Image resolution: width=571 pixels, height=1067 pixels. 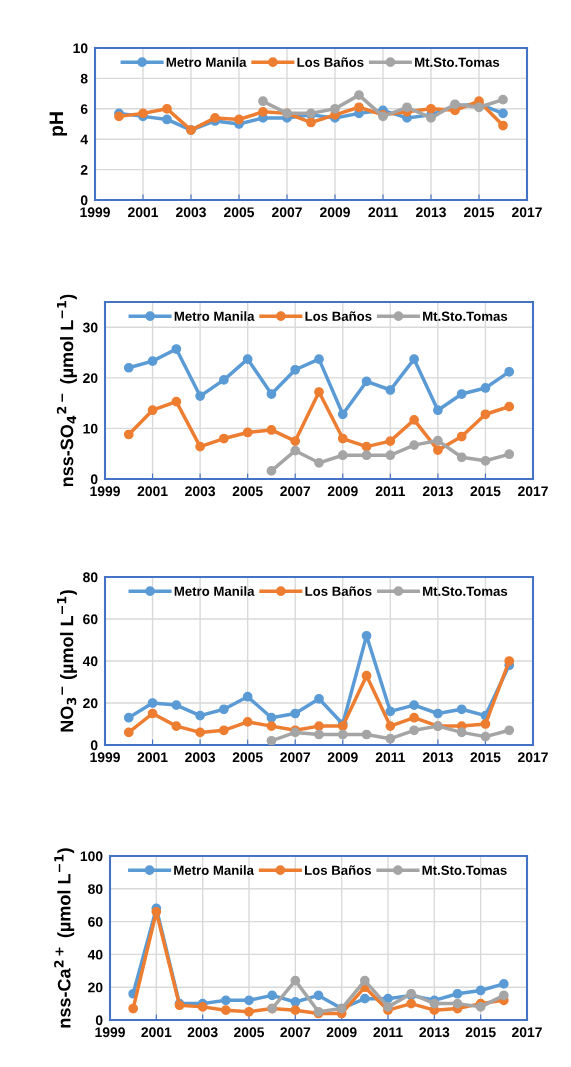 I want to click on y-axis-title: nss-SO$_{4}$$^{2−}$ (µmol L$^{−1}$), so click(x=66, y=390).